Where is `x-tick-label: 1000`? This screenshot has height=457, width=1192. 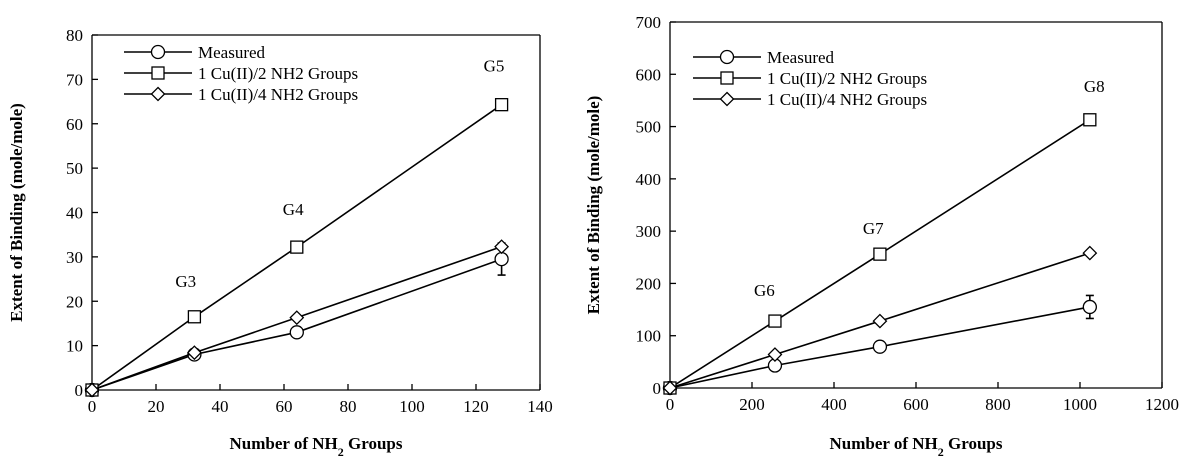
x-tick-label: 1000 is located at coordinates (1080, 404).